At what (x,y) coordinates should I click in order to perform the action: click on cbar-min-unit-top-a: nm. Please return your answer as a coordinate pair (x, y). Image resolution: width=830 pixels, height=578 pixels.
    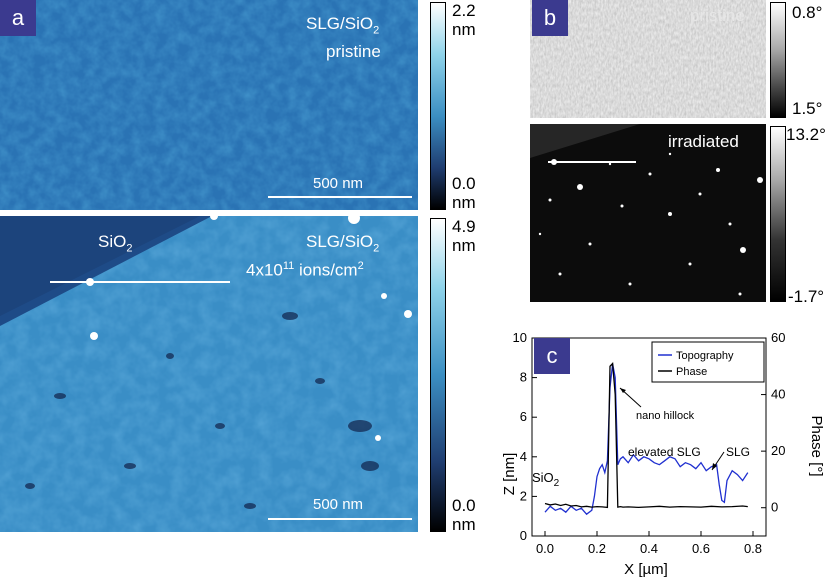
    Looking at the image, I should click on (464, 202).